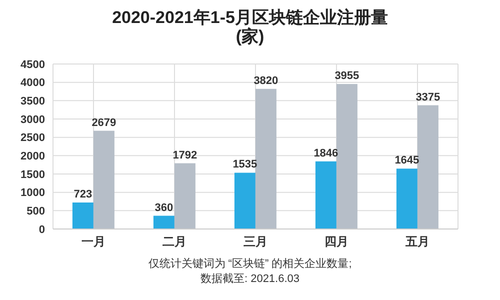 The height and width of the screenshot is (300, 500). What do you see at coordinates (164, 208) in the screenshot?
I see `data-label: 360` at bounding box center [164, 208].